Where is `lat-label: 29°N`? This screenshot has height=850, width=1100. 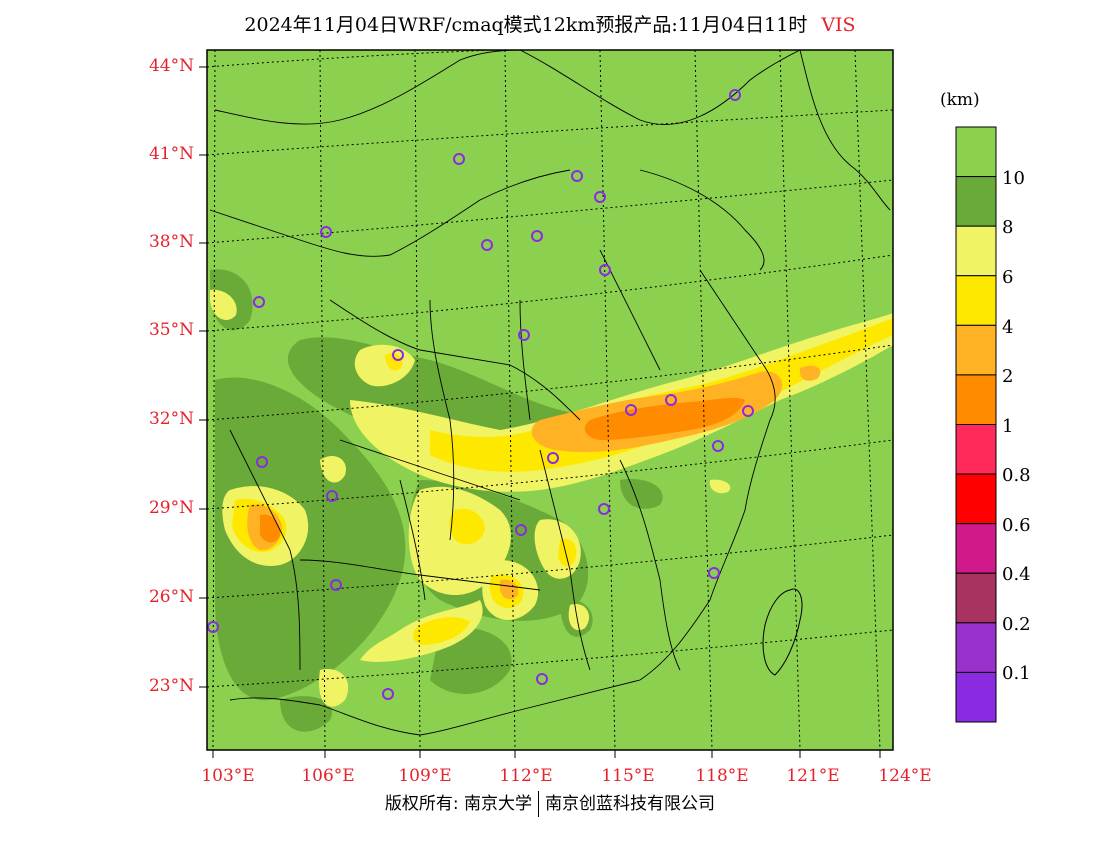
lat-label: 29°N is located at coordinates (171, 508).